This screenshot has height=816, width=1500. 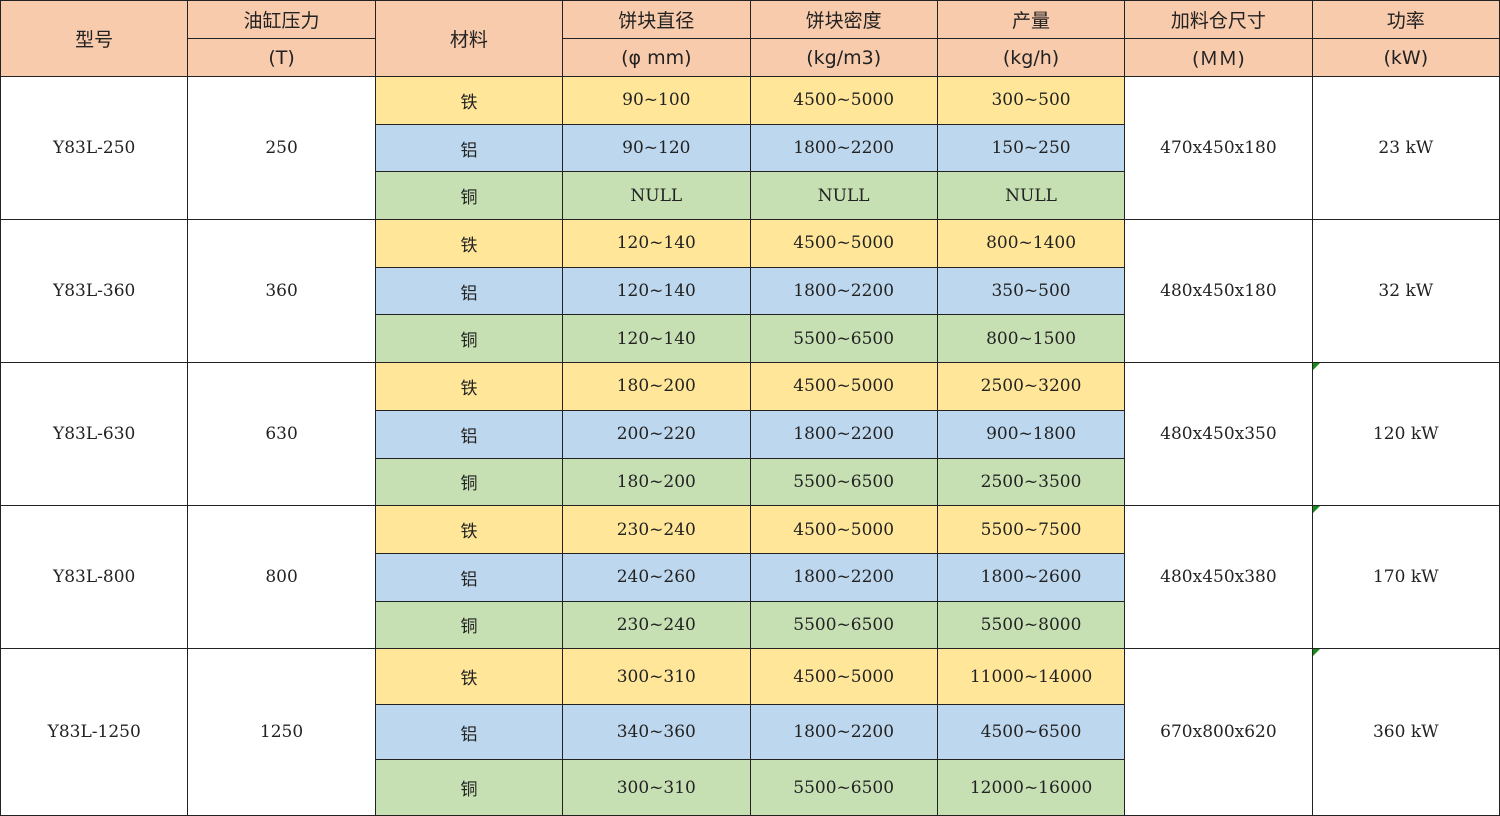 What do you see at coordinates (1405, 57) in the screenshot?
I see `header-power-unit: (kW)` at bounding box center [1405, 57].